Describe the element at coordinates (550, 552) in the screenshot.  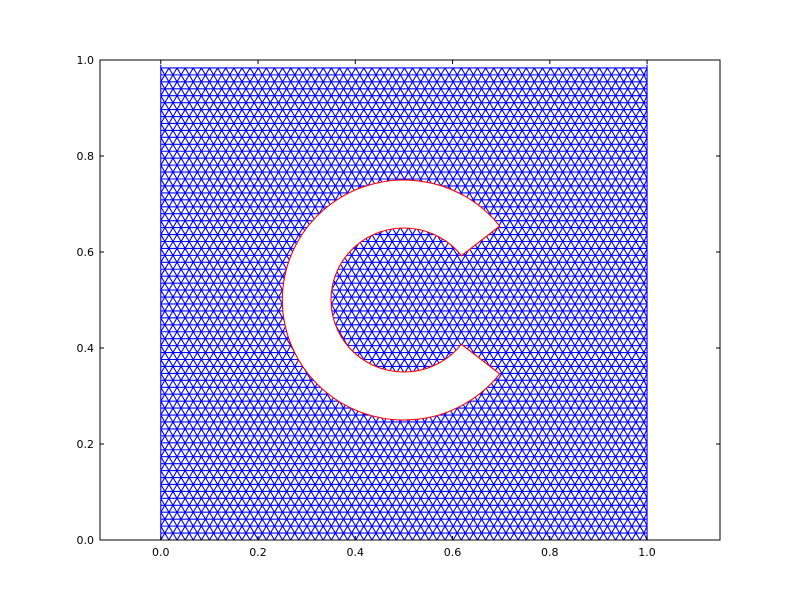
I see `x-tick-label: 0.8` at that location.